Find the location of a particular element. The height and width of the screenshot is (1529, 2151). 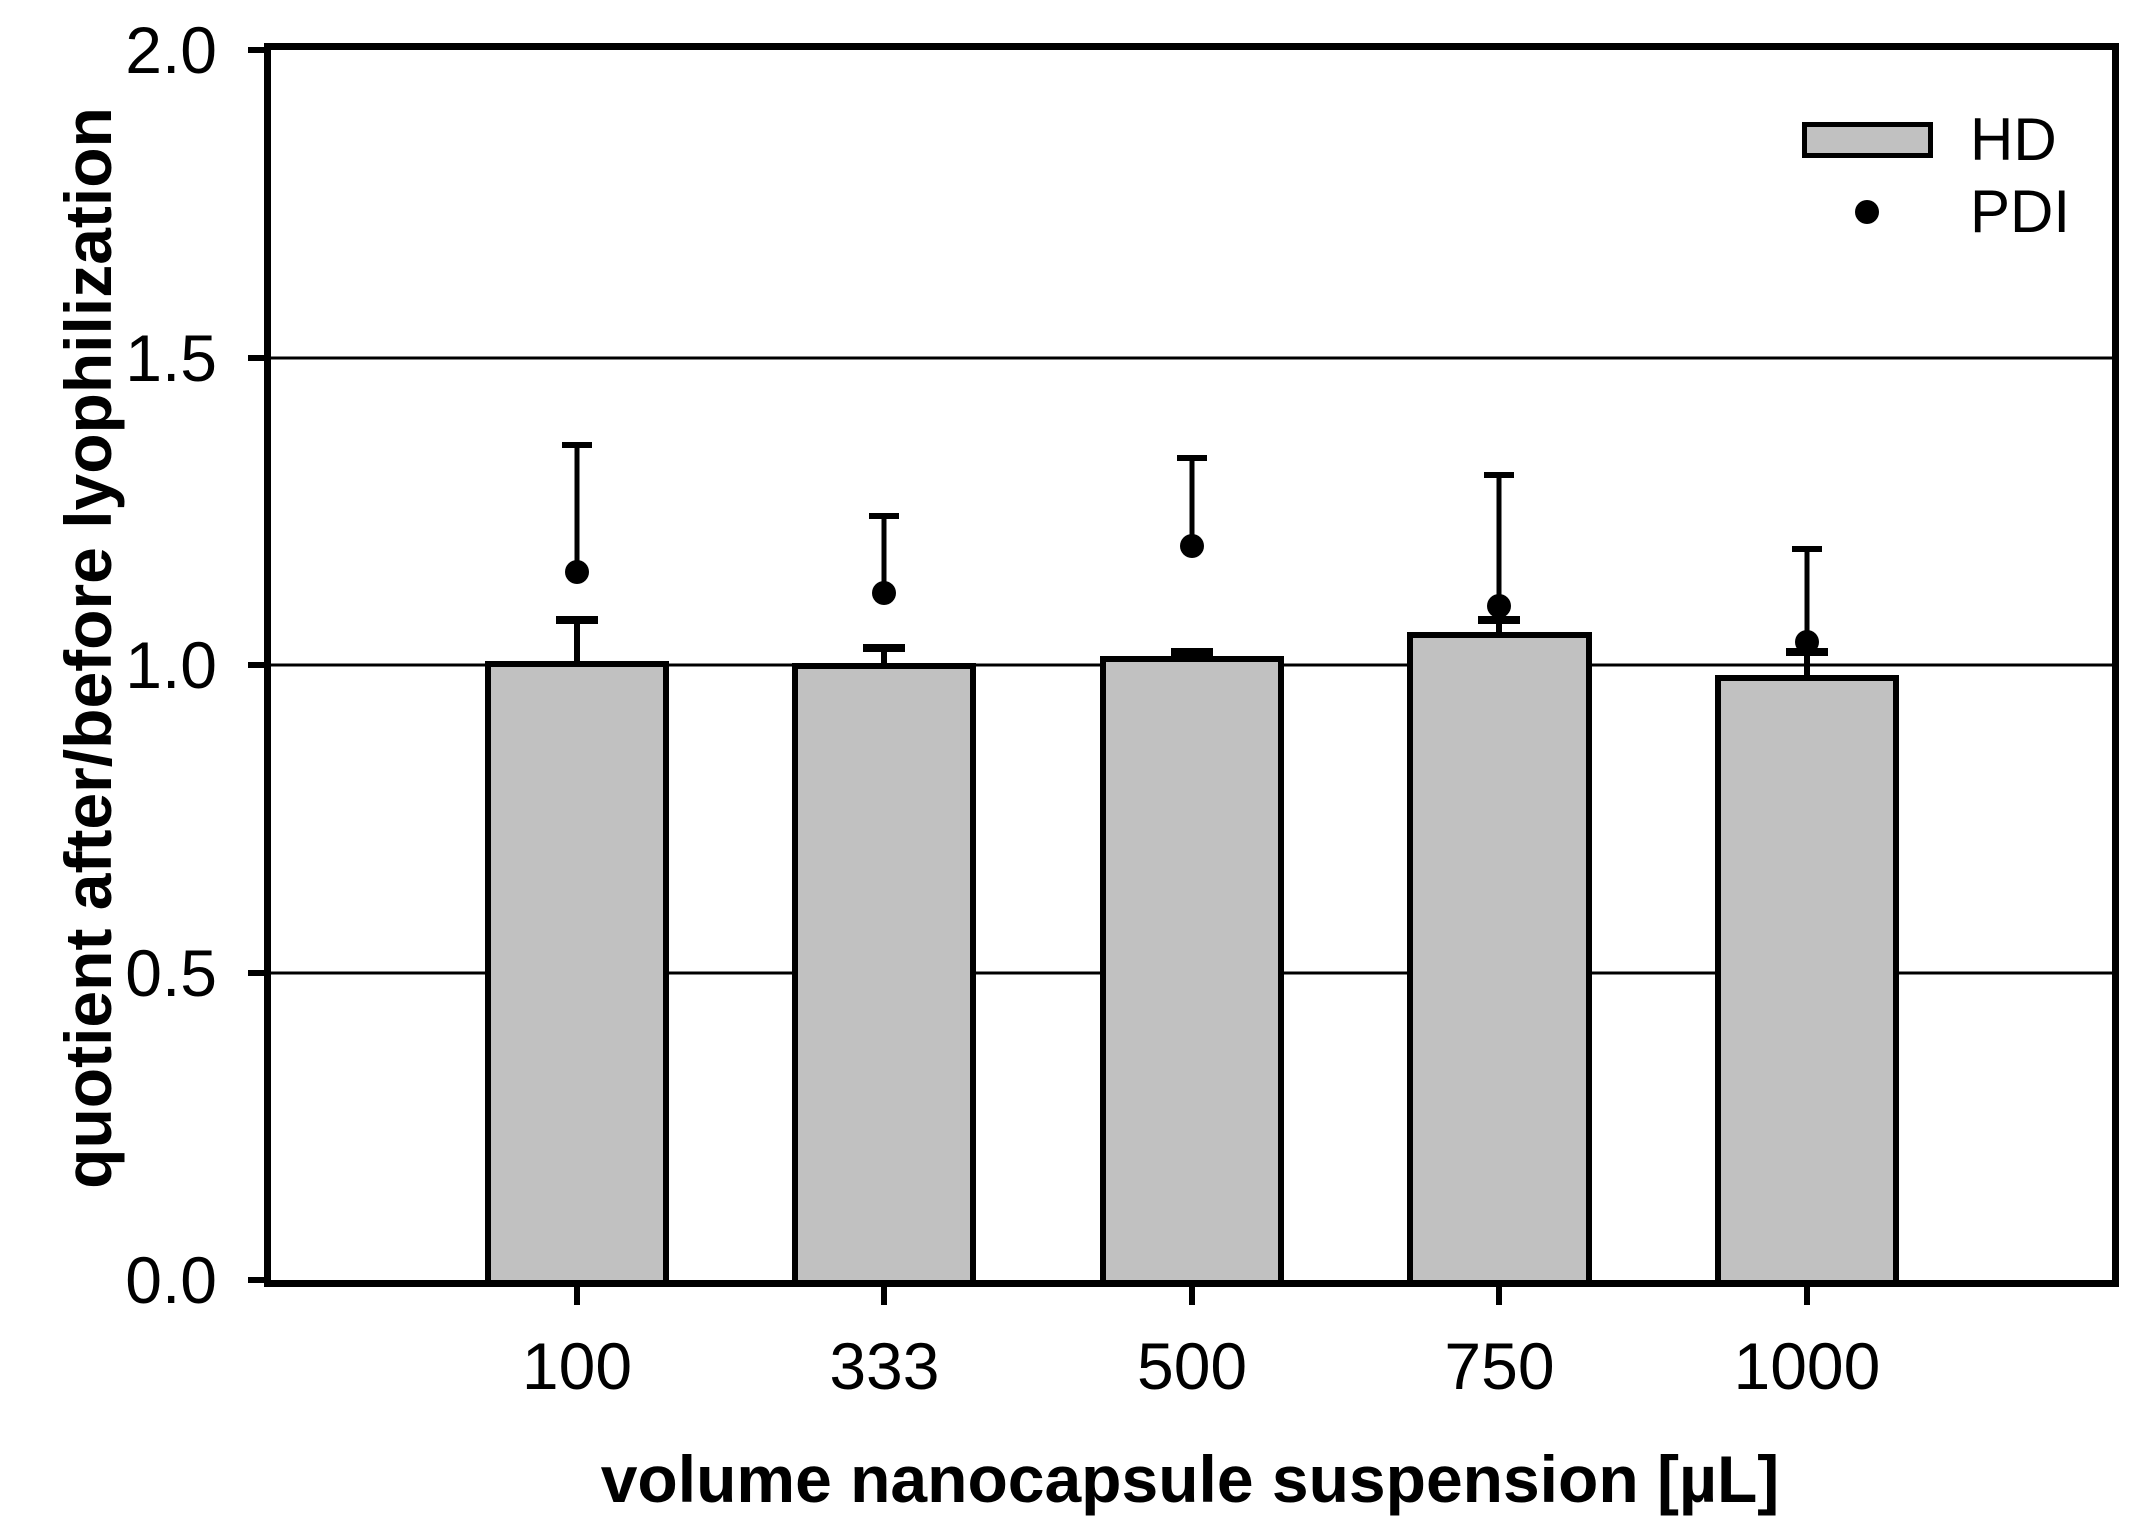

y-tick-label: 0.5 is located at coordinates (171, 972).